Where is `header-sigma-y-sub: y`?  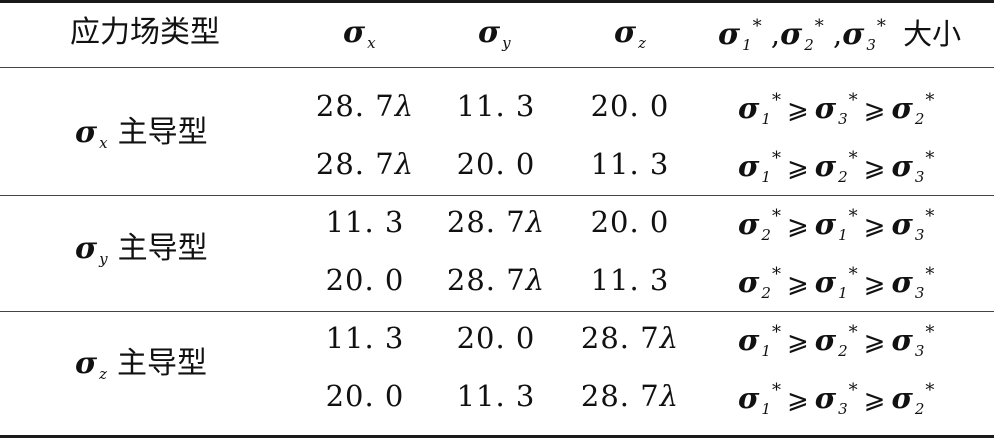
header-sigma-y-sub: y is located at coordinates (506, 43).